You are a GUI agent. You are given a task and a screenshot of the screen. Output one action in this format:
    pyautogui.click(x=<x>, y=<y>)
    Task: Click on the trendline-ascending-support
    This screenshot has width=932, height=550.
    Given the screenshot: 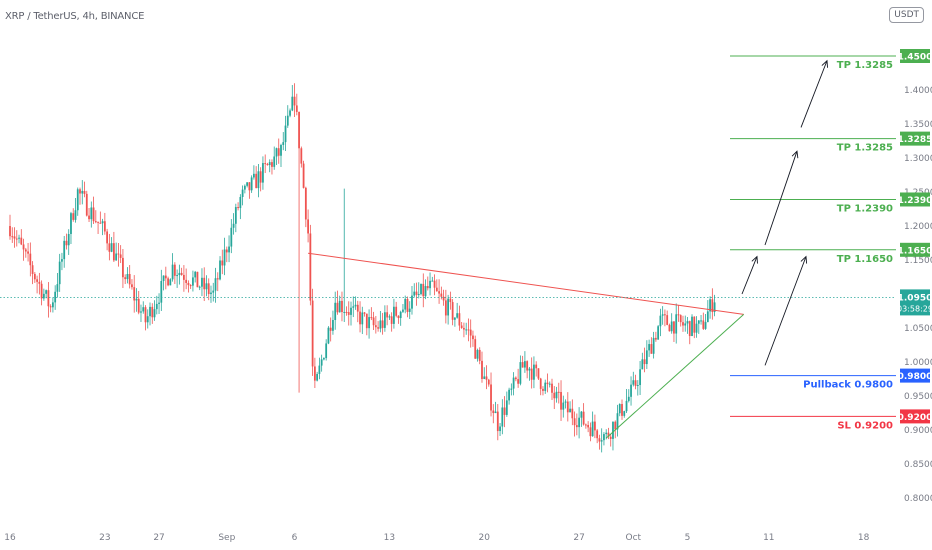 What is the action you would take?
    pyautogui.click(x=675, y=376)
    